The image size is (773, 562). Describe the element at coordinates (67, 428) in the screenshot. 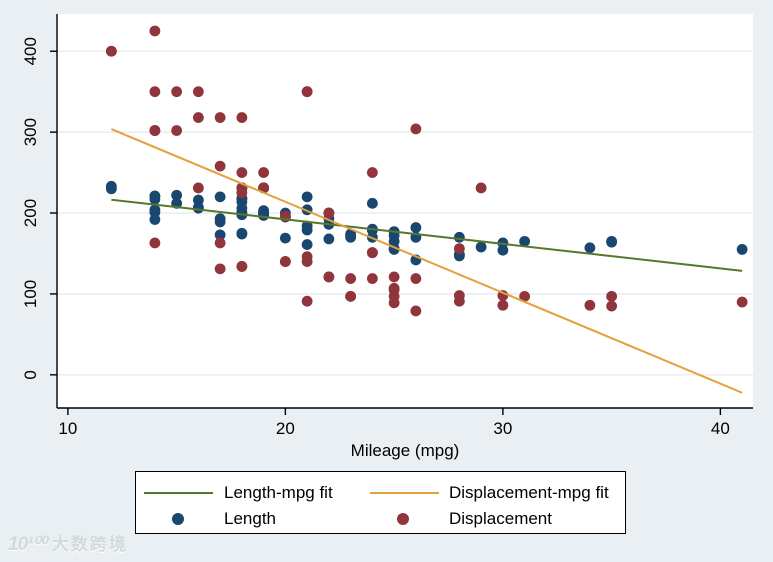

I see `x-tick-label: 10` at that location.